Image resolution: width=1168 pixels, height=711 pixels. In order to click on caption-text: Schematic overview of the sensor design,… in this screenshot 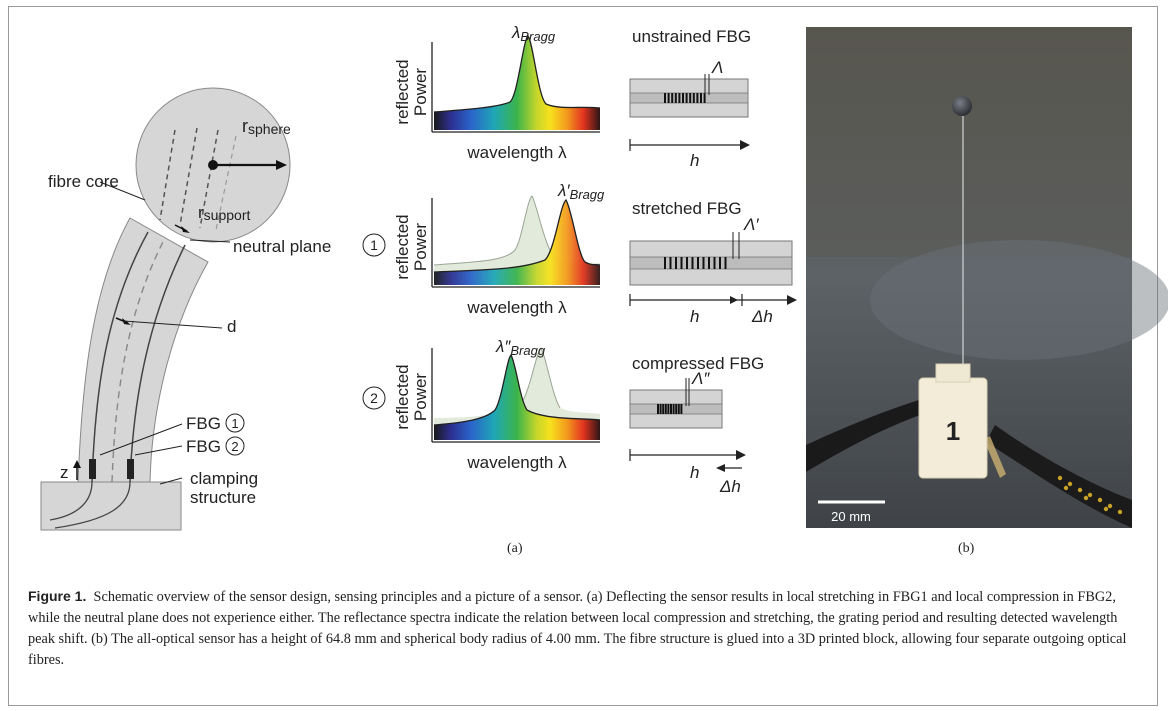, I will do `click(577, 628)`.